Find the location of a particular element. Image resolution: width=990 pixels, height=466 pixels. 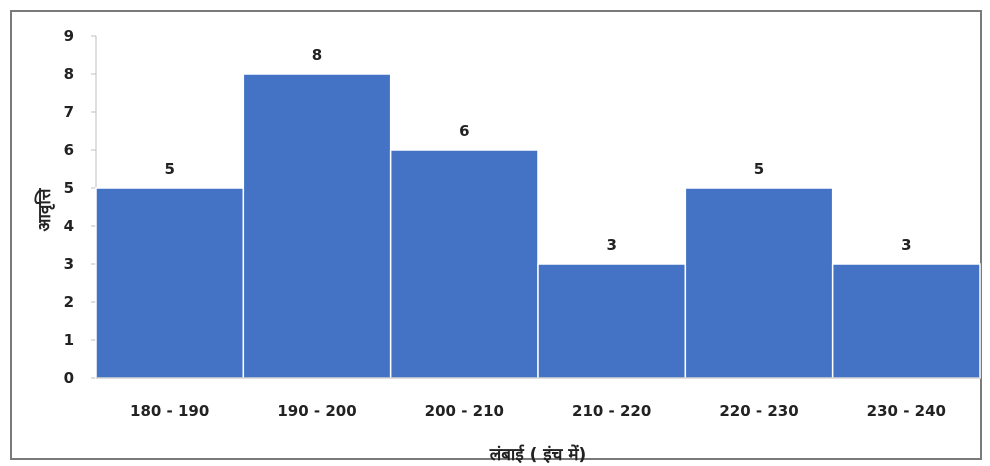

y-tick-label: 0 is located at coordinates (69, 378).